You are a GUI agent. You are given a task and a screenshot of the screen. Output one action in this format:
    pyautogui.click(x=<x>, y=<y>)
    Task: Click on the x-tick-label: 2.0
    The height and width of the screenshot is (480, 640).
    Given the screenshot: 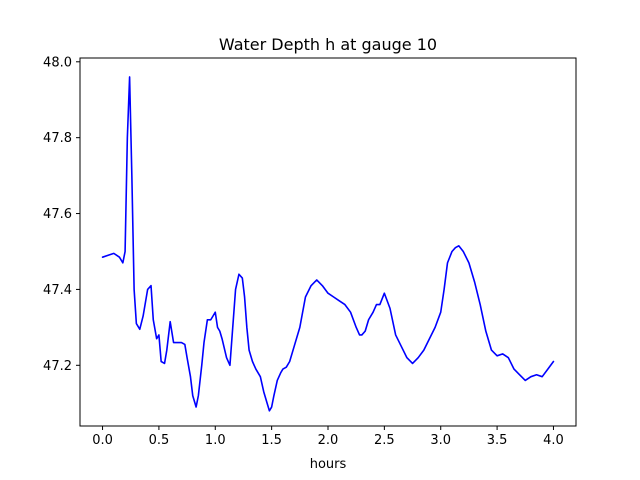 What is the action you would take?
    pyautogui.click(x=328, y=440)
    